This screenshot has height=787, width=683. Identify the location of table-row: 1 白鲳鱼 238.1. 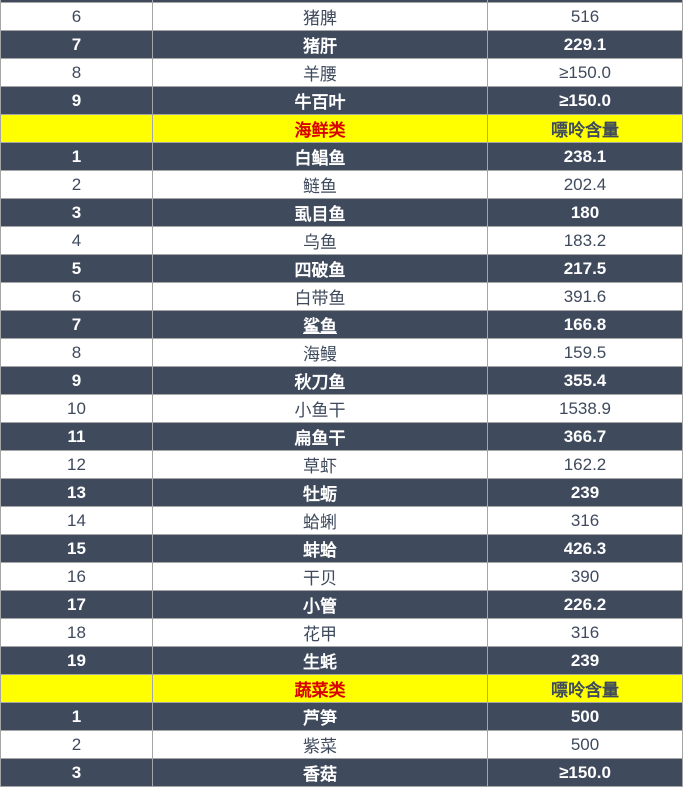
(341, 157).